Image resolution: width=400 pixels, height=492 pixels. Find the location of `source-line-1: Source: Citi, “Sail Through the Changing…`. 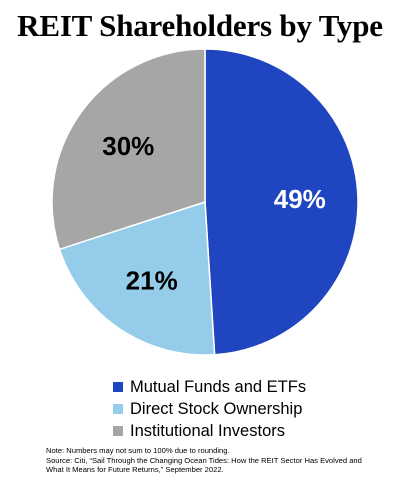

source-line-1: Source: Citi, “Sail Through the Changing… is located at coordinates (204, 460).